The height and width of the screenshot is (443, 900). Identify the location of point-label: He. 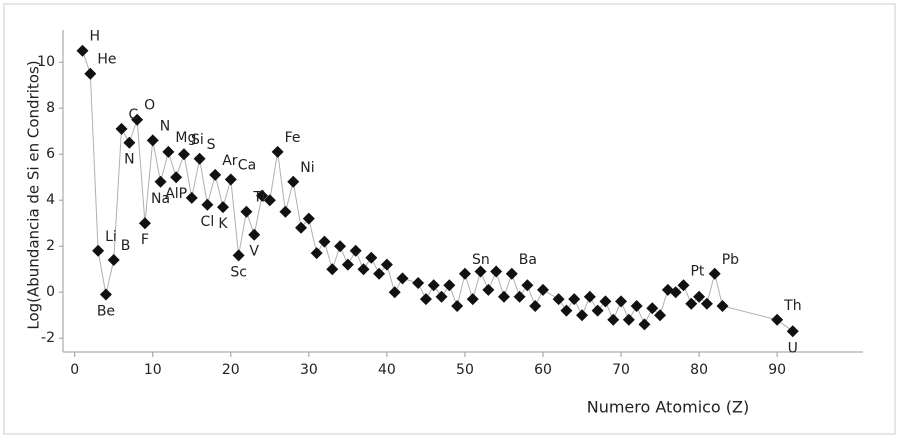
(106, 60).